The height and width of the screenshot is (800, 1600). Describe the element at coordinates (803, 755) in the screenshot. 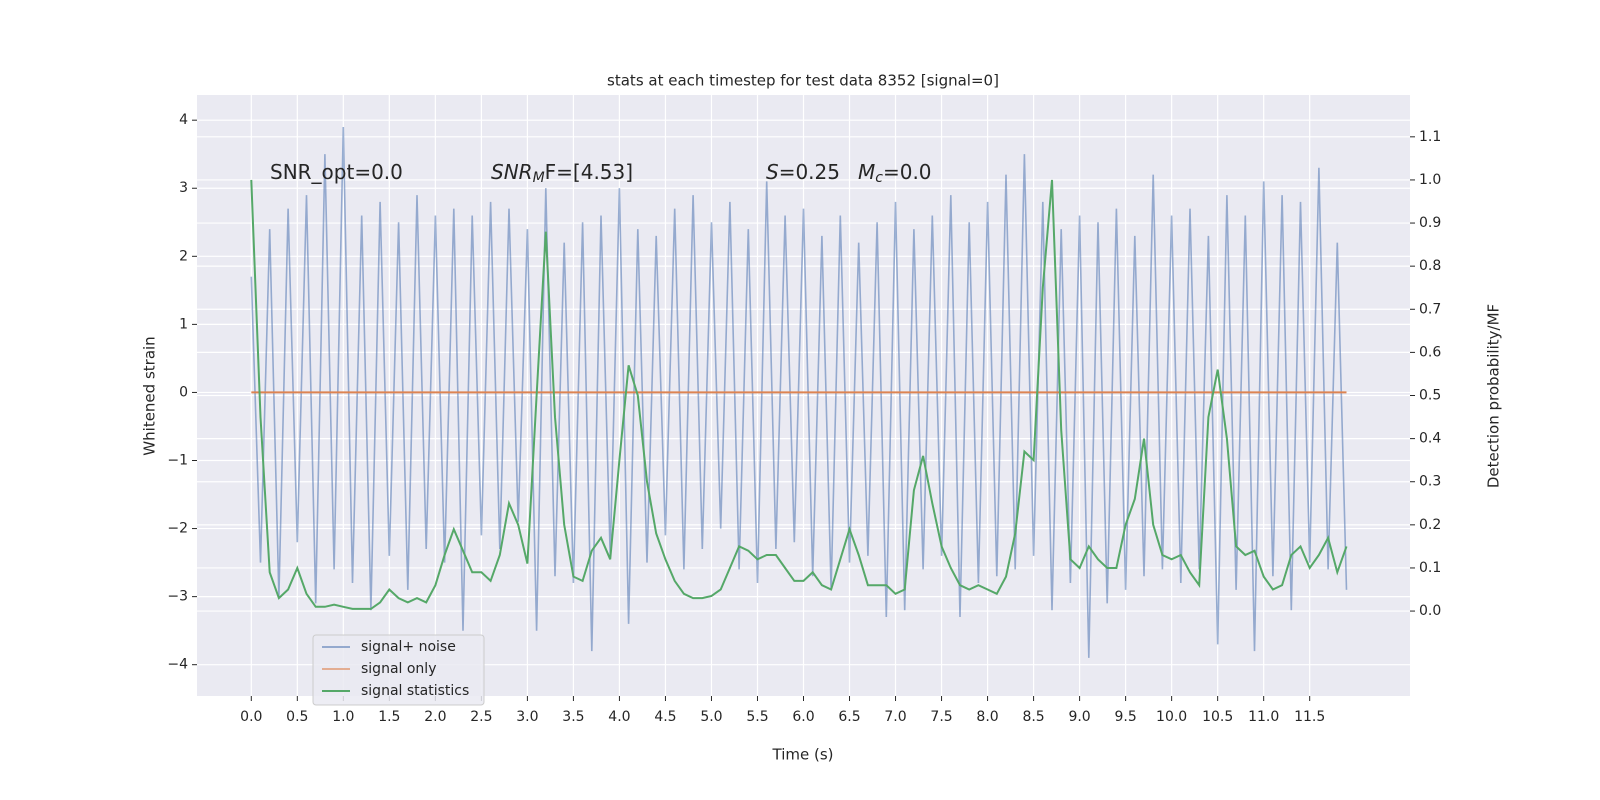

I see `x-axis-label: Time (s)` at that location.